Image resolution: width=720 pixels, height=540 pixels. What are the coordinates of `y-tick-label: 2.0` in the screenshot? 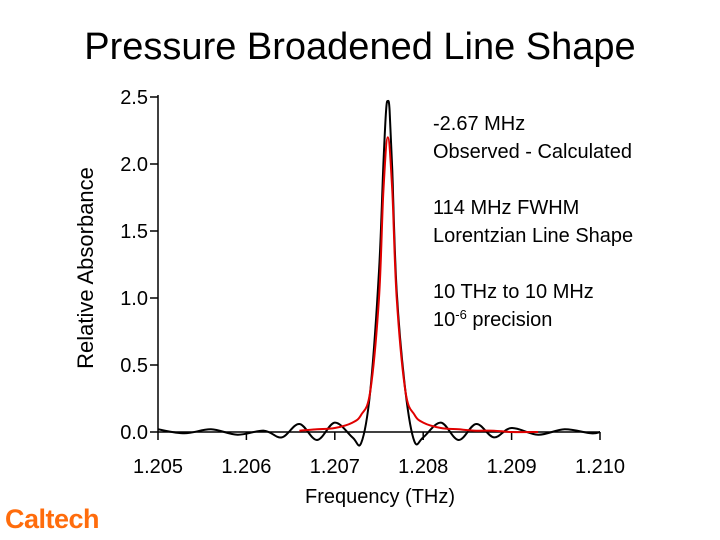 It's located at (134, 165).